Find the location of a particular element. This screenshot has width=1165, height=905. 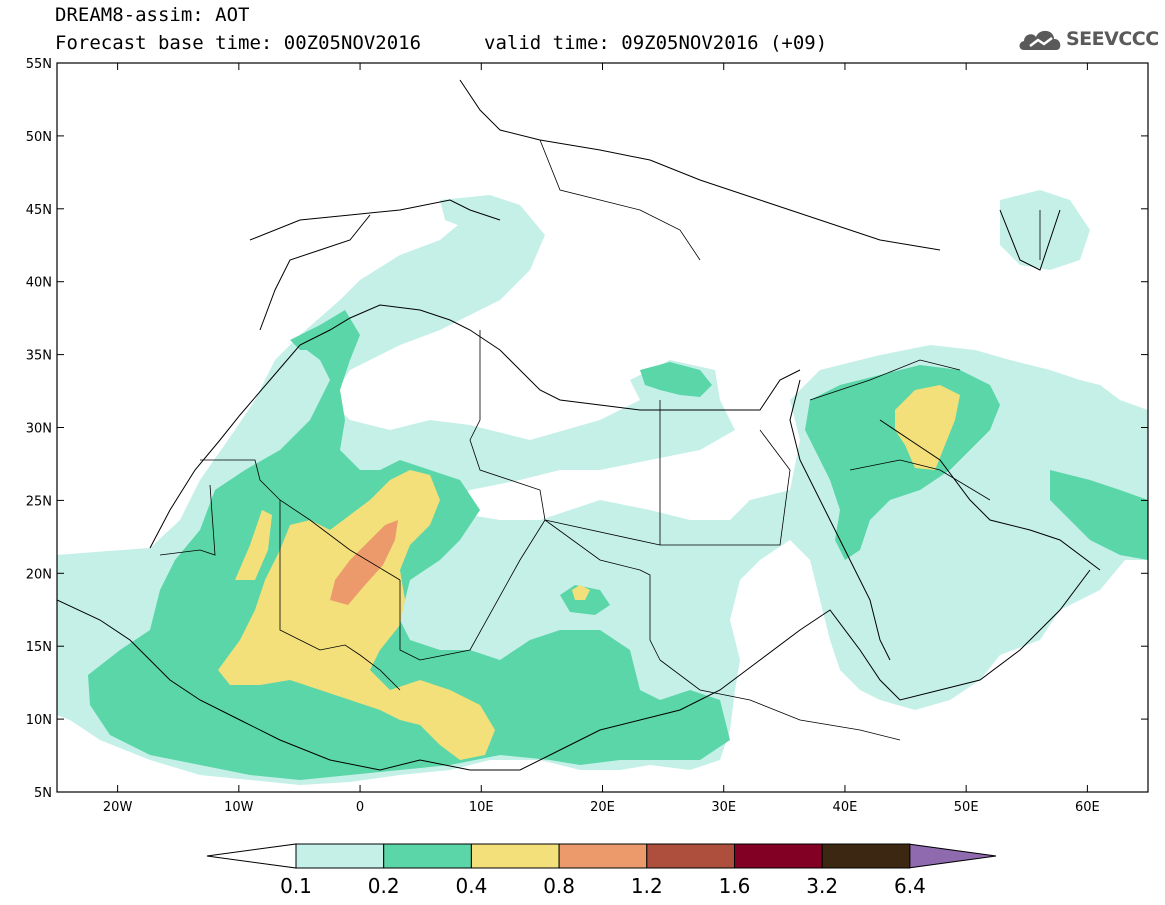

lon-tick-label: 10E is located at coordinates (481, 807).